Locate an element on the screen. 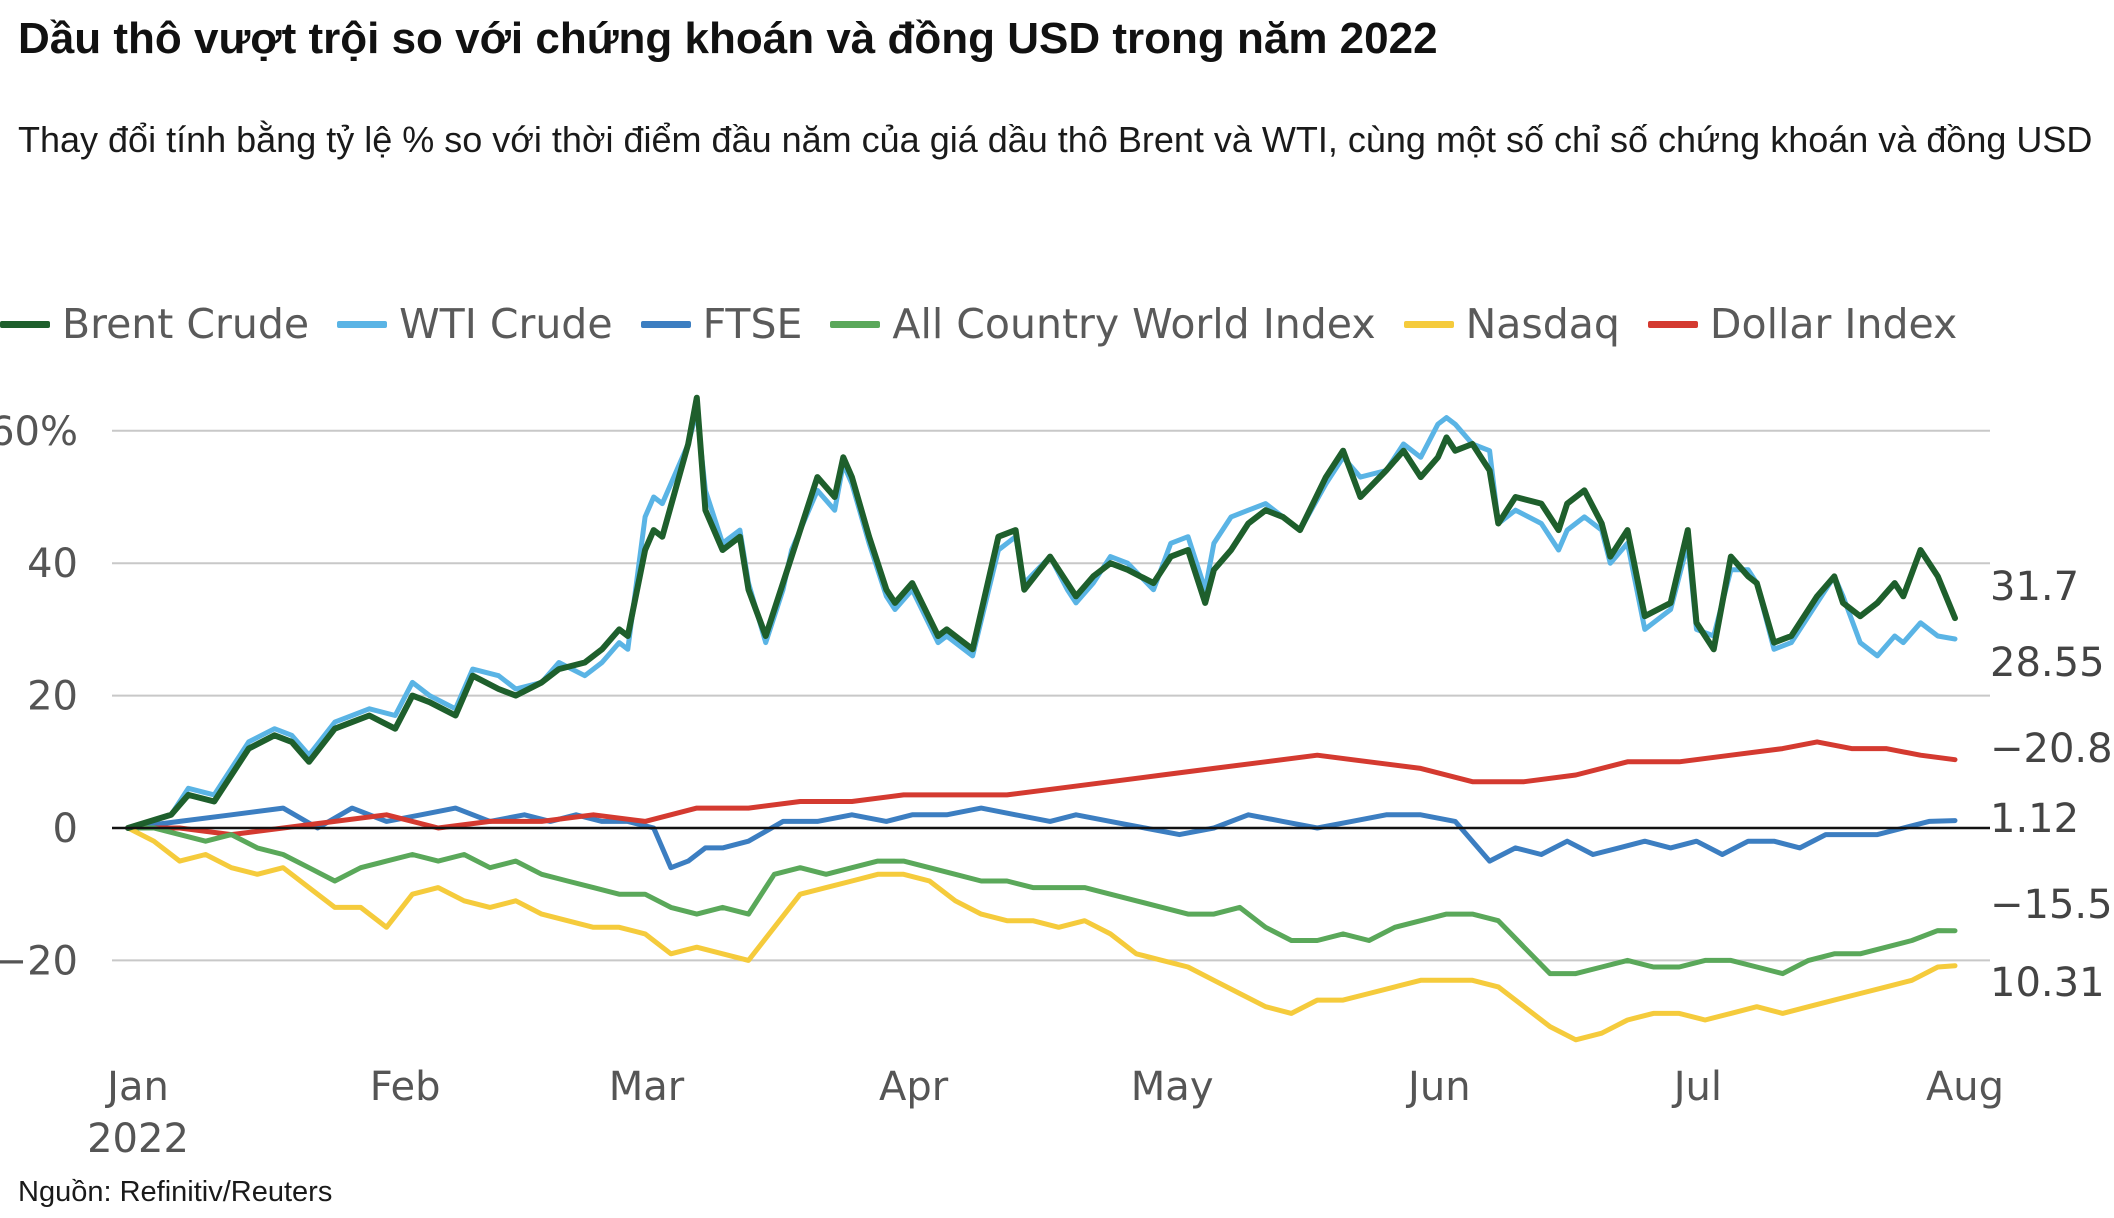 Image resolution: width=2114 pixels, height=1218 pixels. end-label-brent-crude: 31.7 is located at coordinates (2034, 587).